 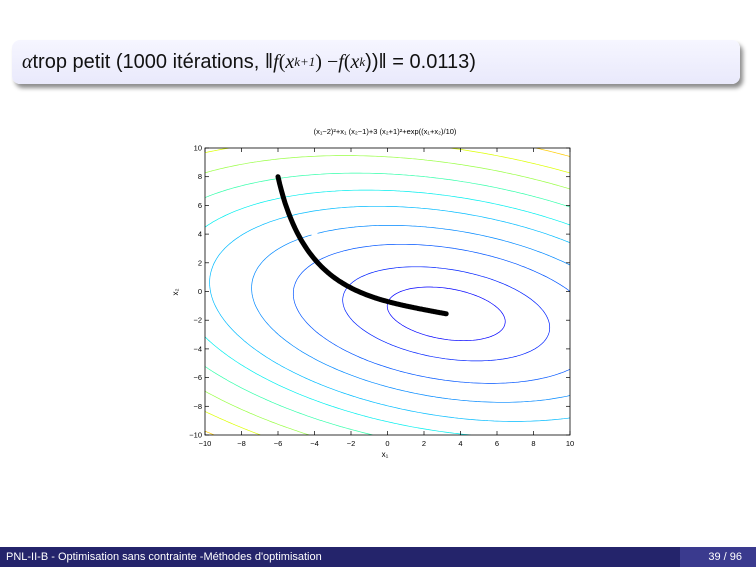 What do you see at coordinates (290, 61) in the screenshot?
I see `title-x-1: x` at bounding box center [290, 61].